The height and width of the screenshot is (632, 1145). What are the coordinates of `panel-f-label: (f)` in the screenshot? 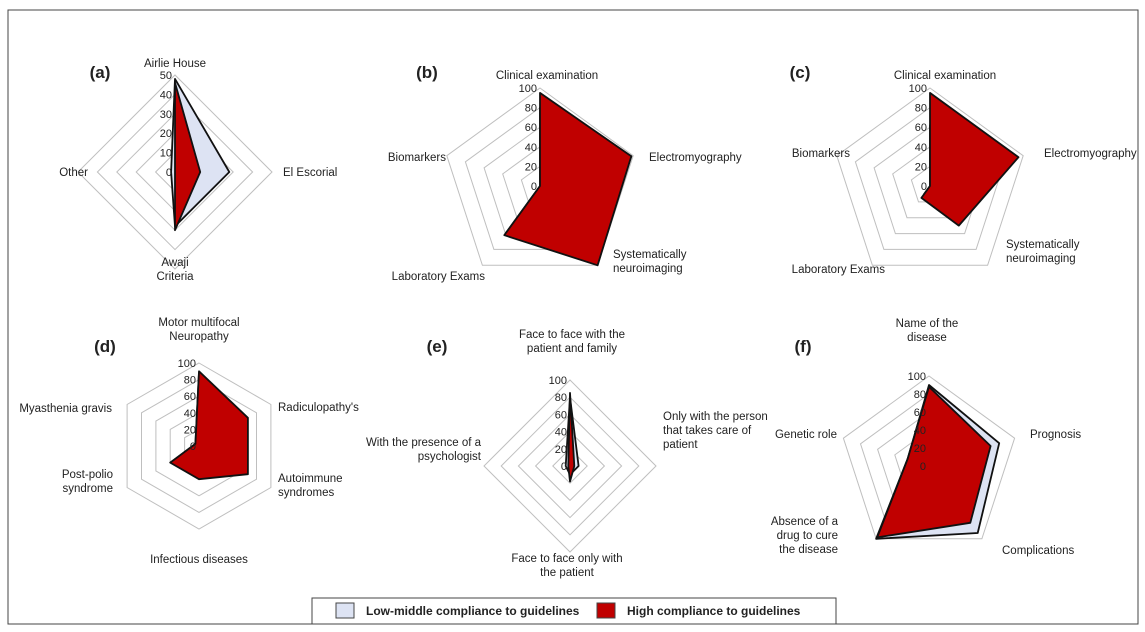 It's located at (803, 346).